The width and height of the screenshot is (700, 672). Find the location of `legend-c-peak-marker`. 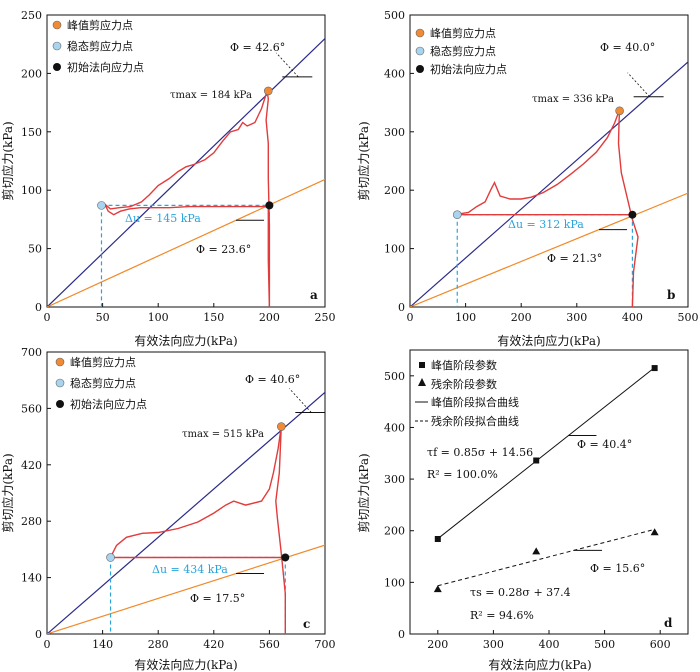

legend-c-peak-marker is located at coordinates (60, 362).